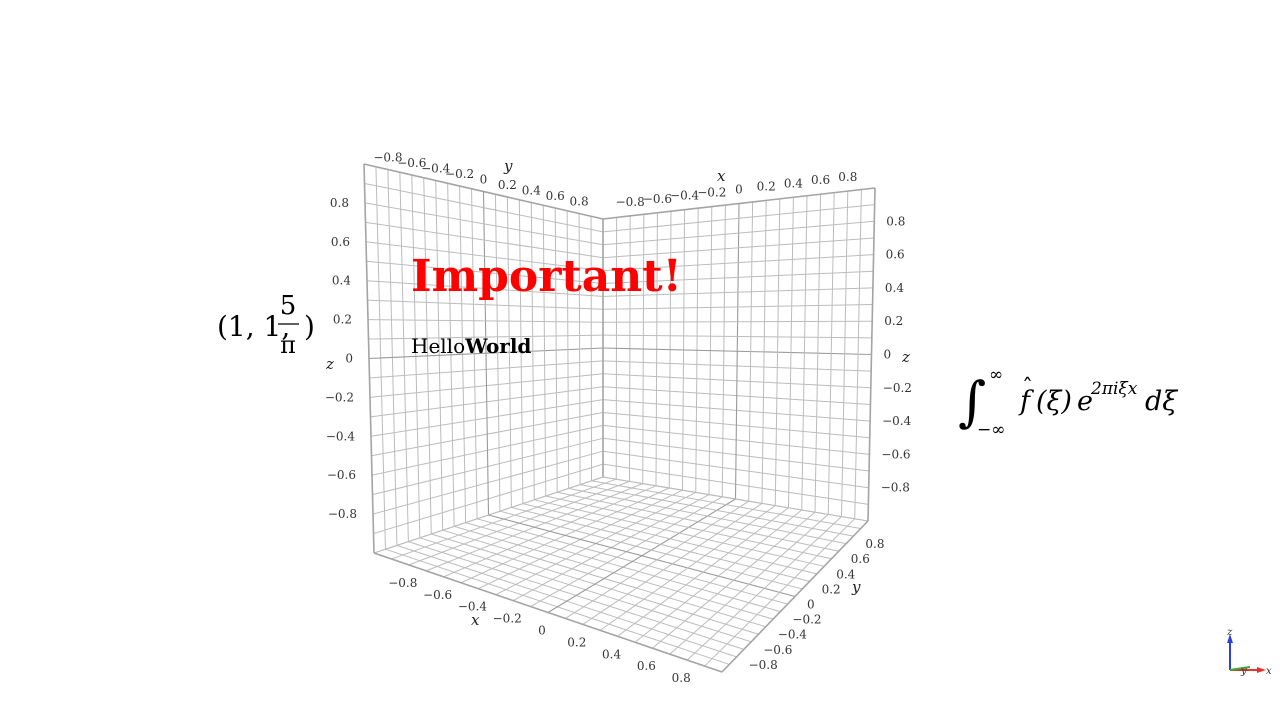  I want to click on y-tick-label: 0.4, so click(845, 574).